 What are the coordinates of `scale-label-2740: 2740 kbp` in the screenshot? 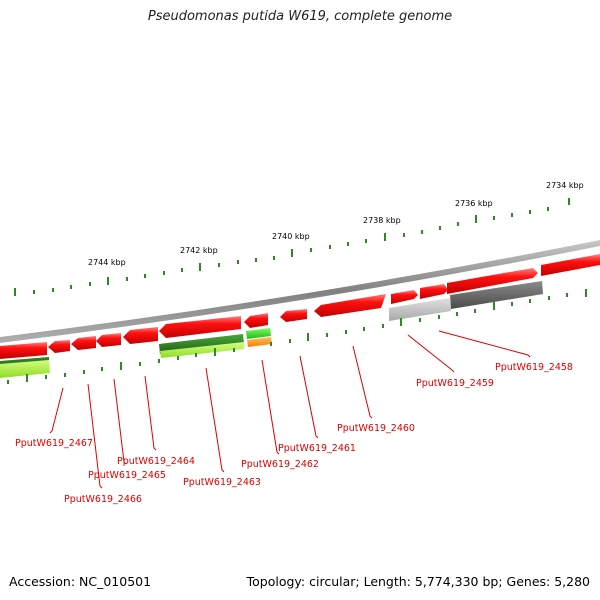 It's located at (291, 236).